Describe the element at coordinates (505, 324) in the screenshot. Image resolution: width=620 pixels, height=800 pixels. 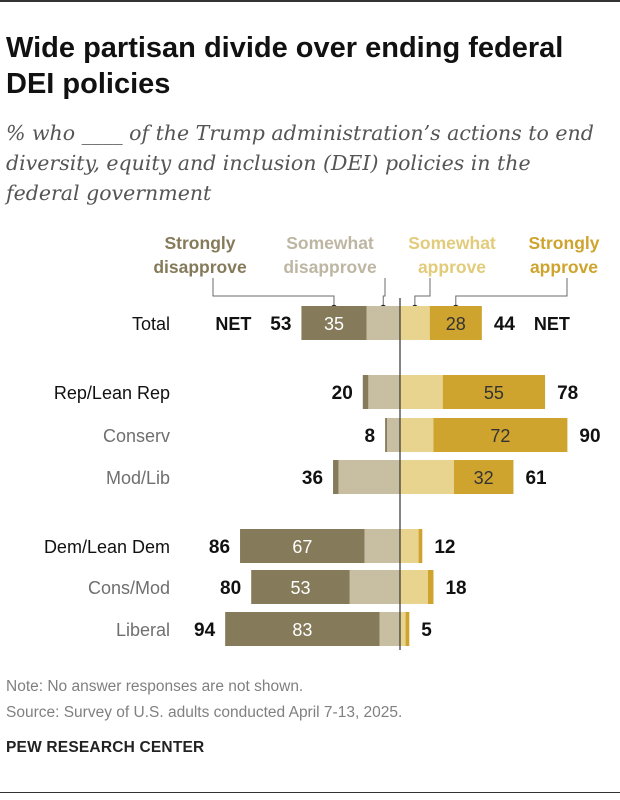
I see `net-approve-value: 44` at that location.